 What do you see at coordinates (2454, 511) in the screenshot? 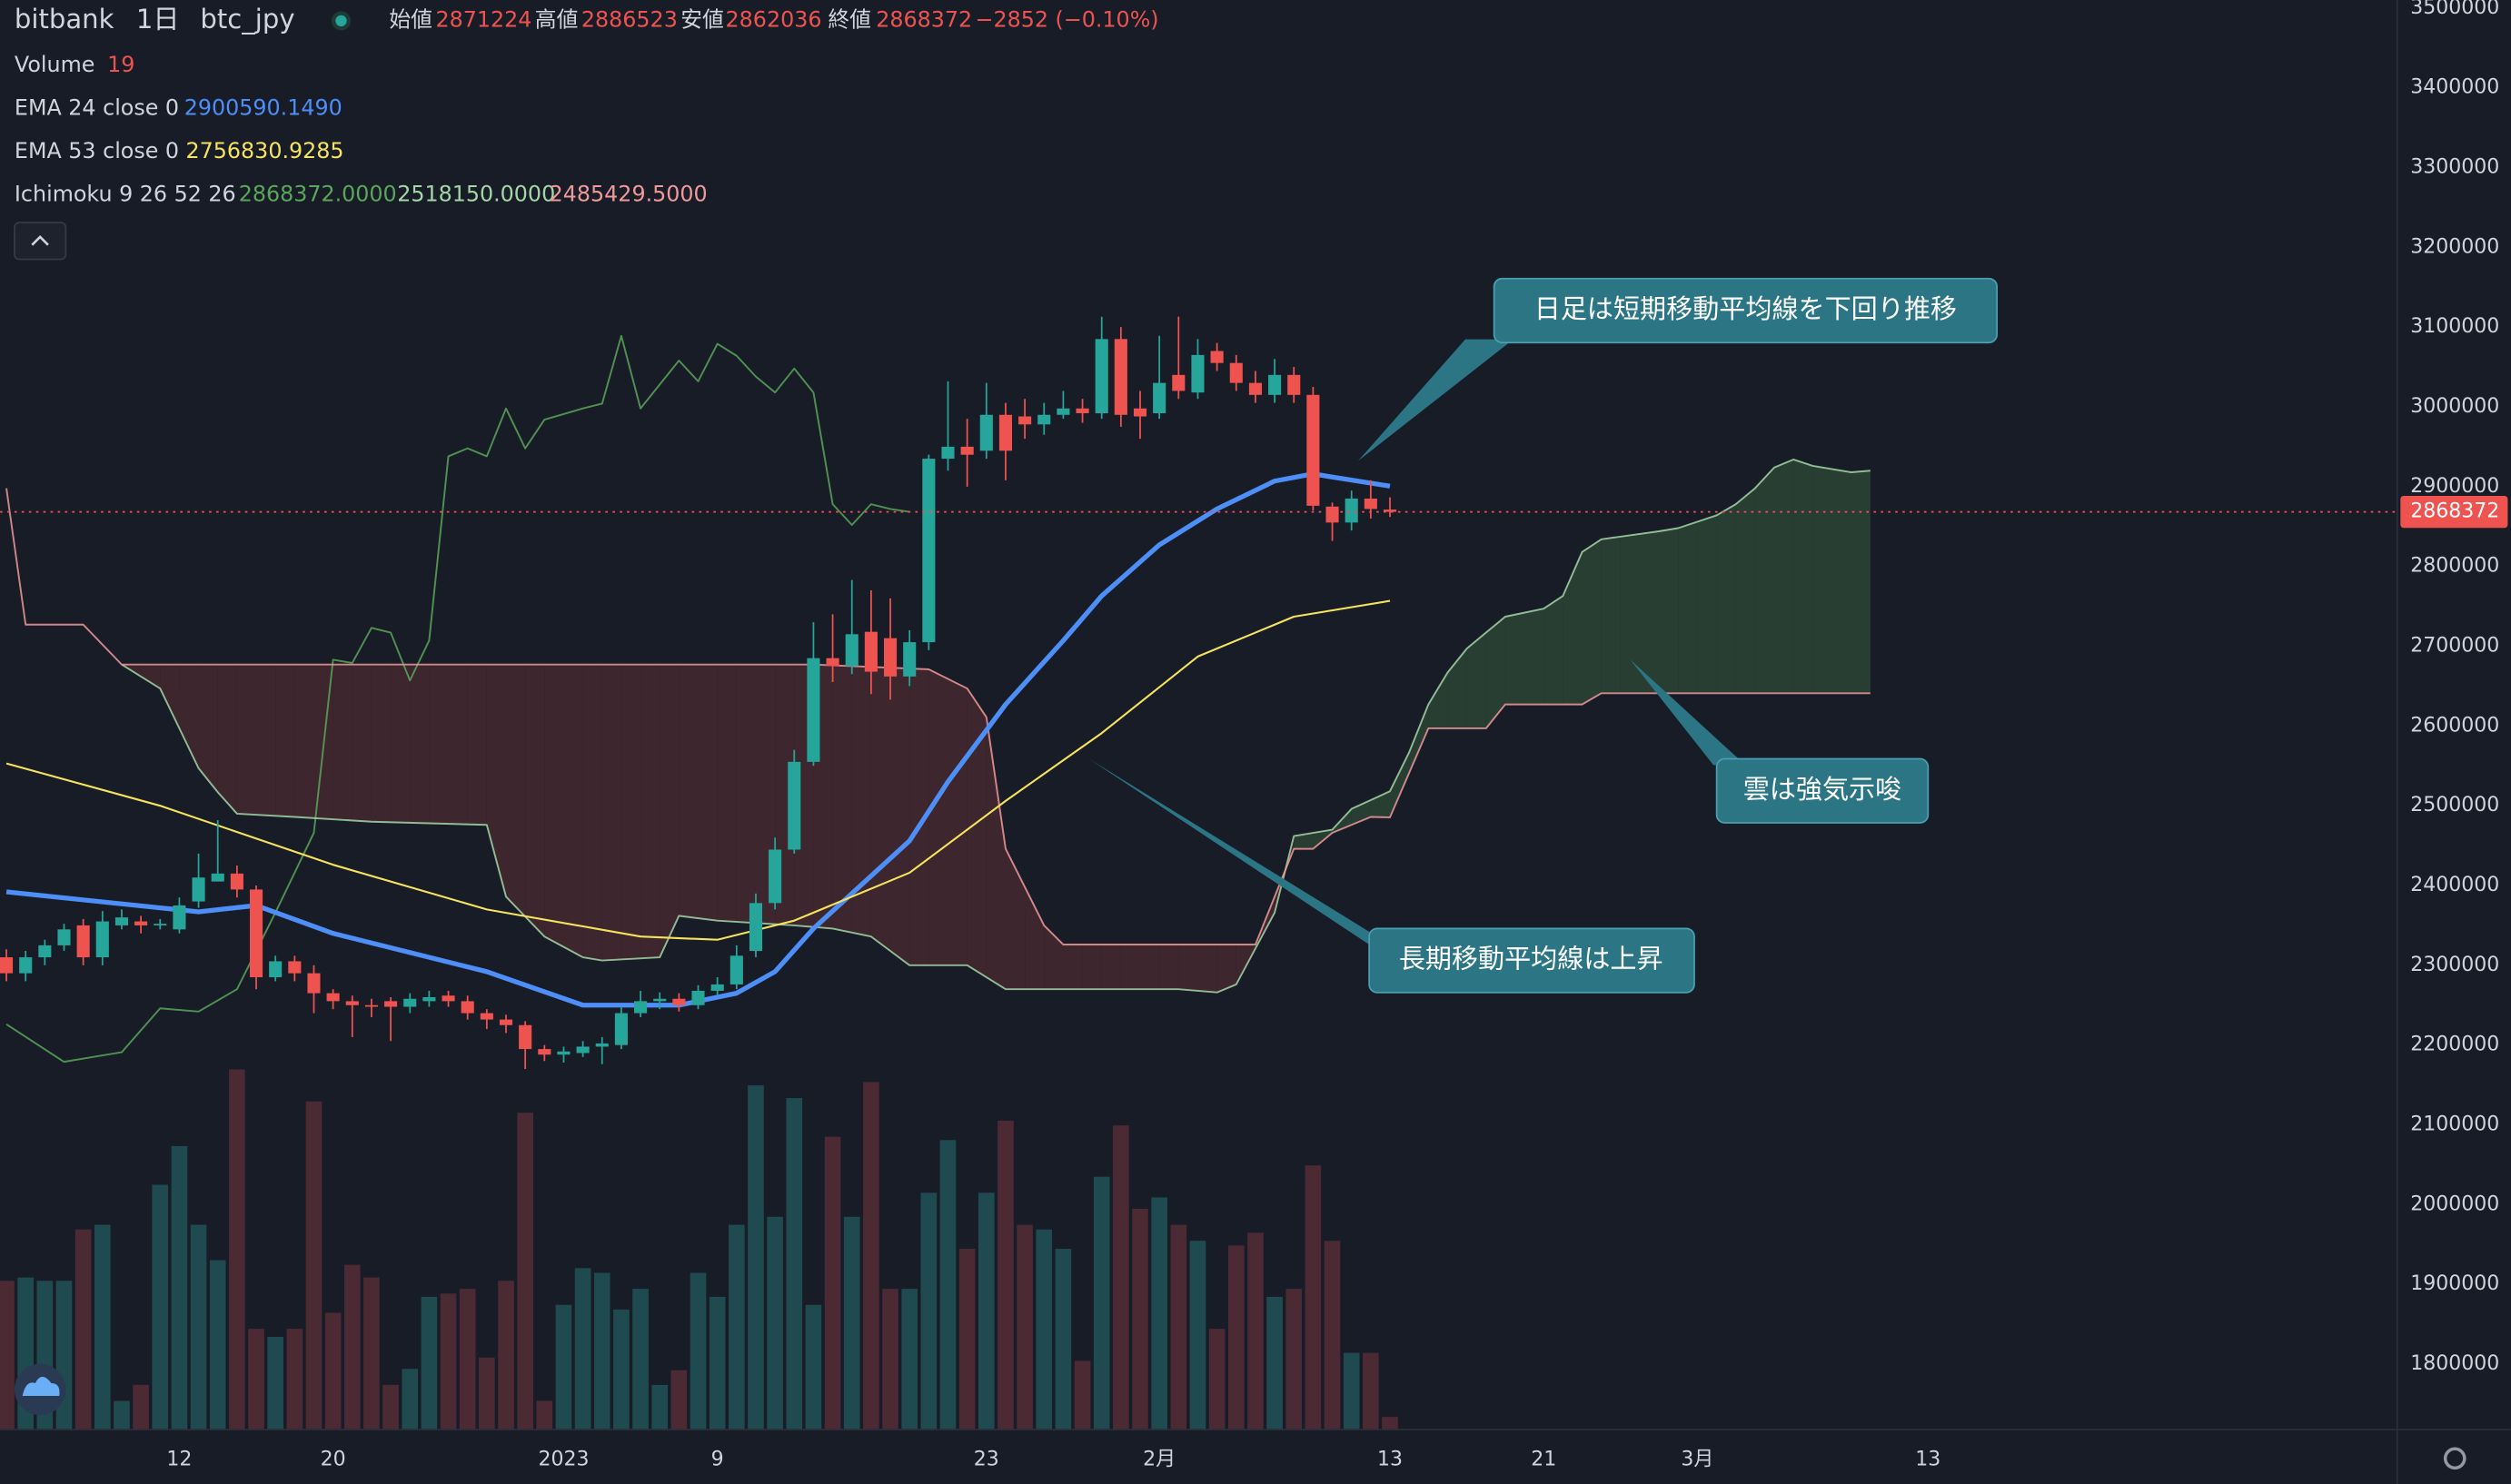
I see `last-price-label: 2868372` at bounding box center [2454, 511].